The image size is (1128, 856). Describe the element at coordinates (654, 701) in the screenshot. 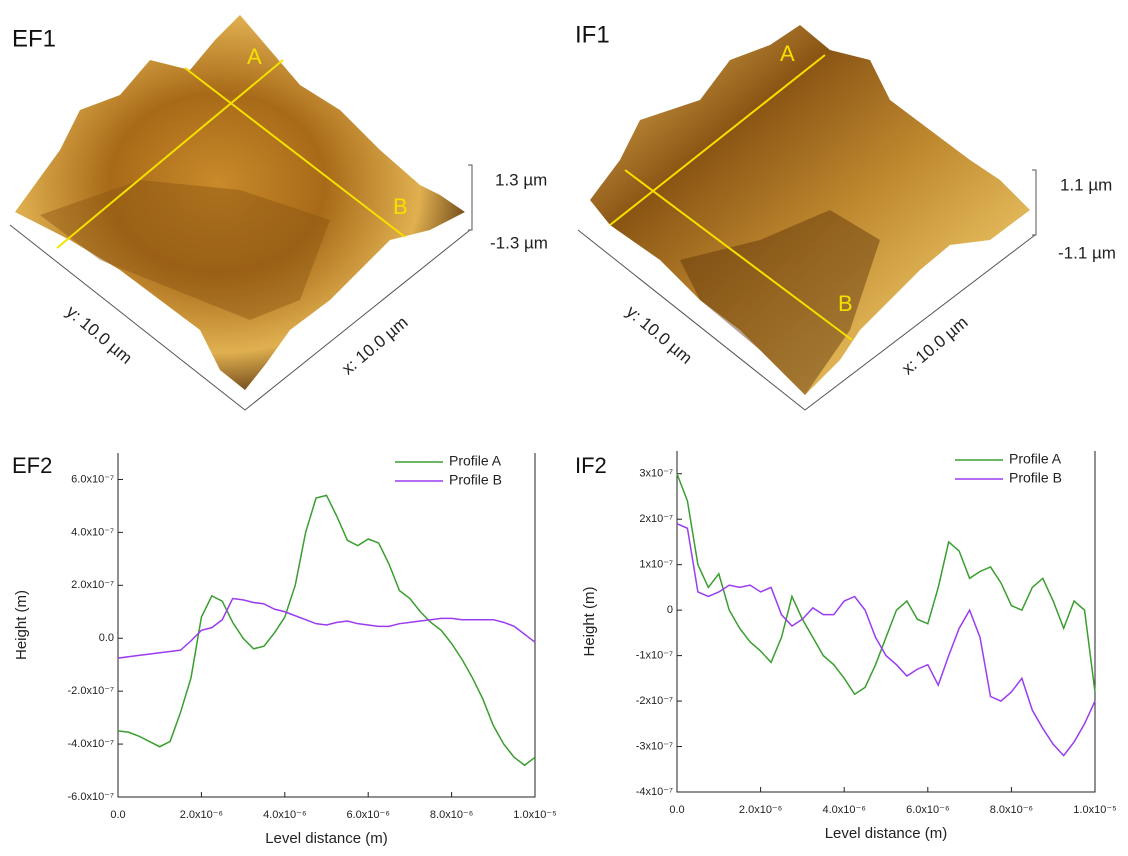

I see `y-tick-label: -2x10⁻⁷` at that location.